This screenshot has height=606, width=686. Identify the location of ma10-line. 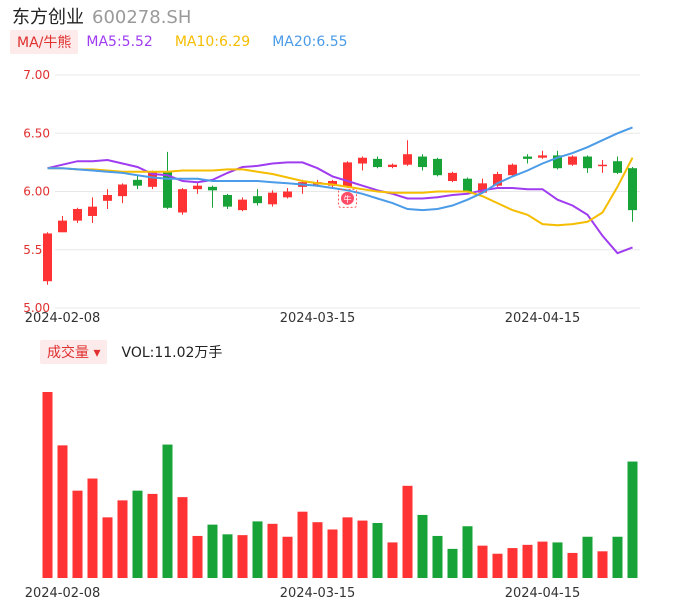
(340, 192).